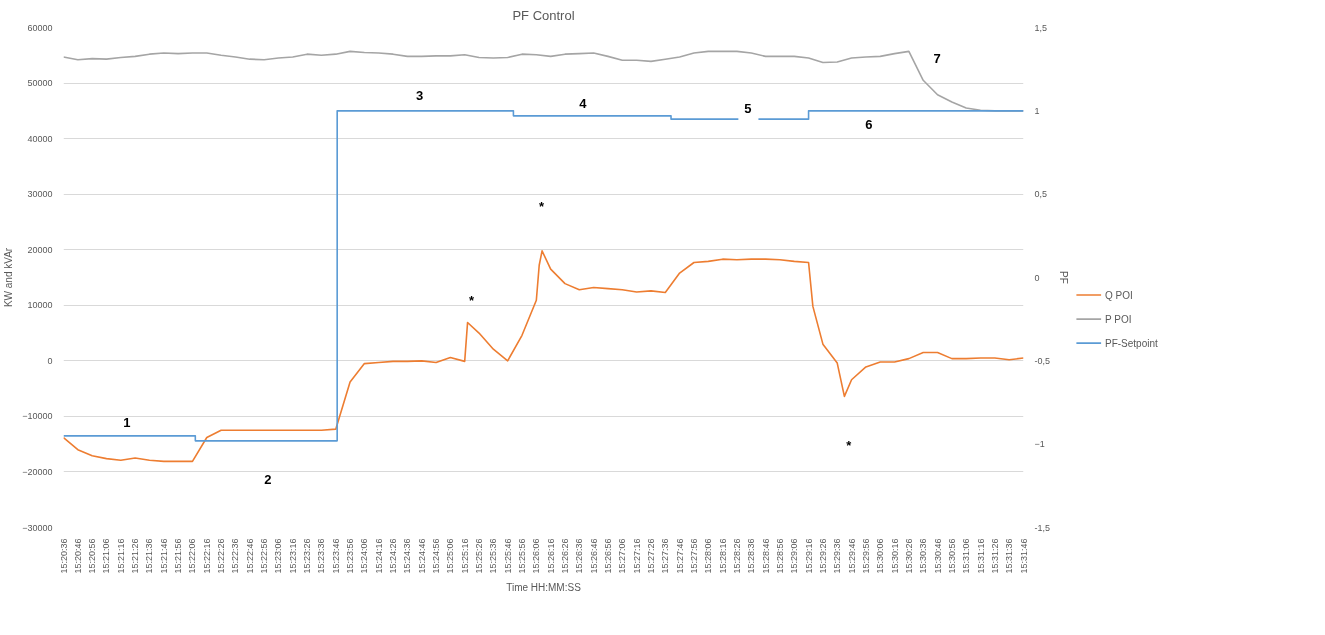 This screenshot has width=1325, height=635. I want to click on x-tick-label: 15:22:26, so click(221, 556).